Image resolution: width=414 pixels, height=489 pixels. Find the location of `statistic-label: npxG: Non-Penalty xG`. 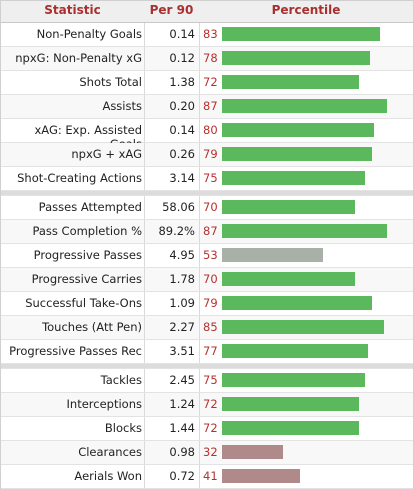

statistic-label: npxG: Non-Penalty xG is located at coordinates (78, 58).